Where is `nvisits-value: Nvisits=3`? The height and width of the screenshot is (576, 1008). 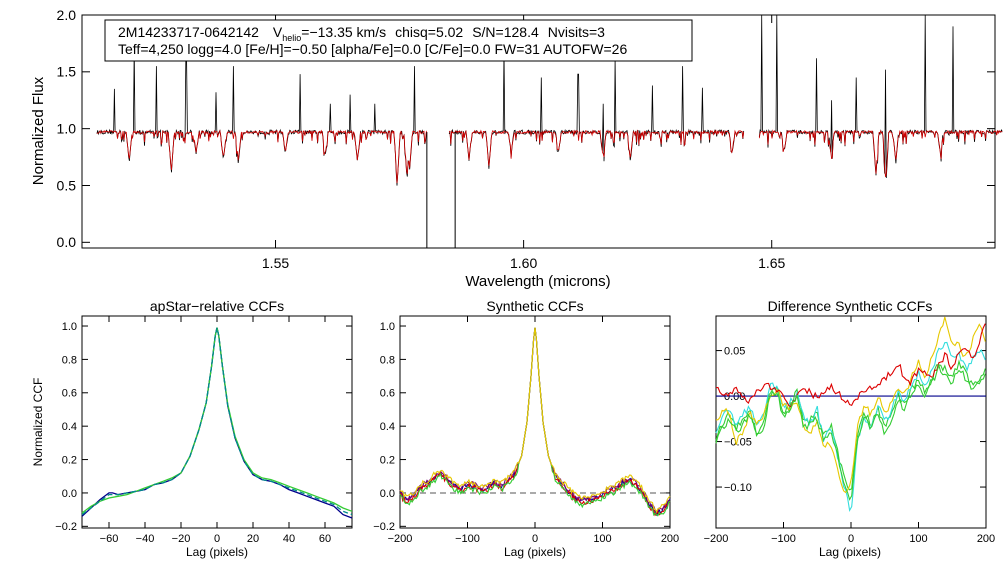 nvisits-value: Nvisits=3 is located at coordinates (576, 32).